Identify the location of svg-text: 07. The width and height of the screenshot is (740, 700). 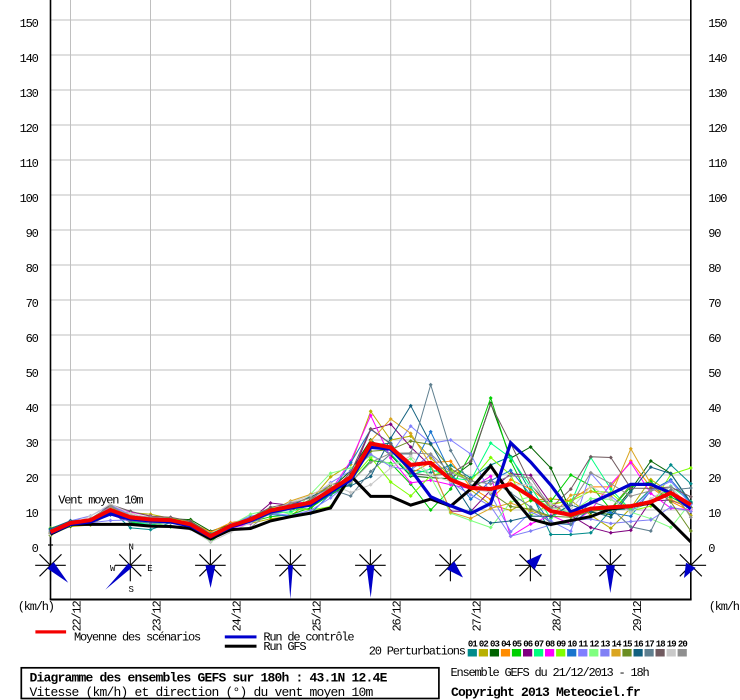
(539, 644).